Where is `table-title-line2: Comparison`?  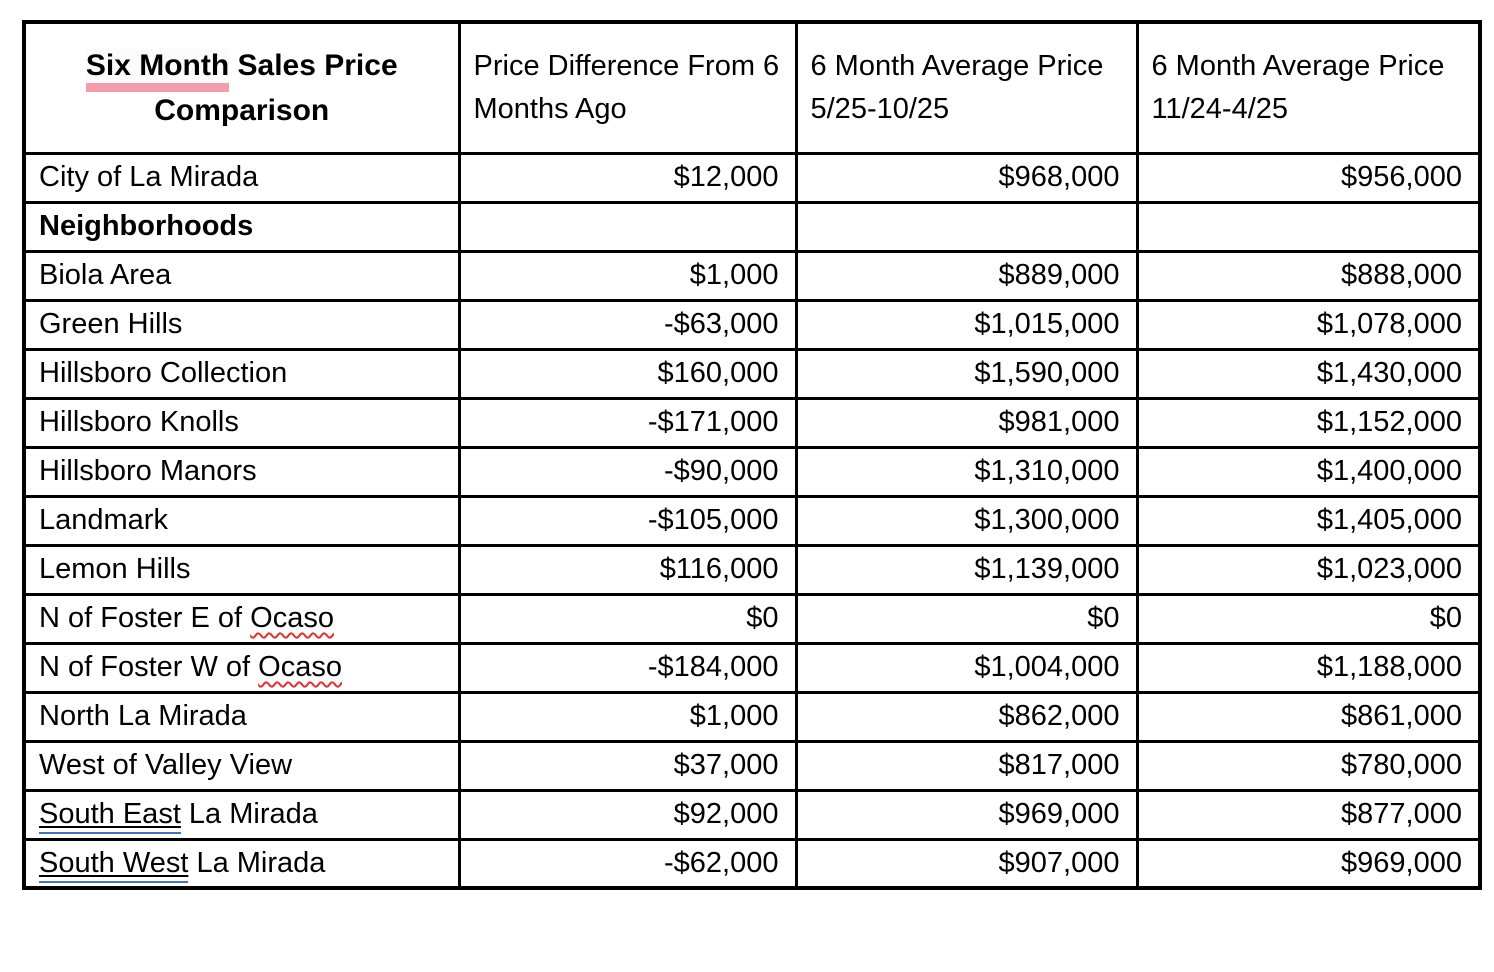
table-title-line2: Comparison is located at coordinates (242, 110).